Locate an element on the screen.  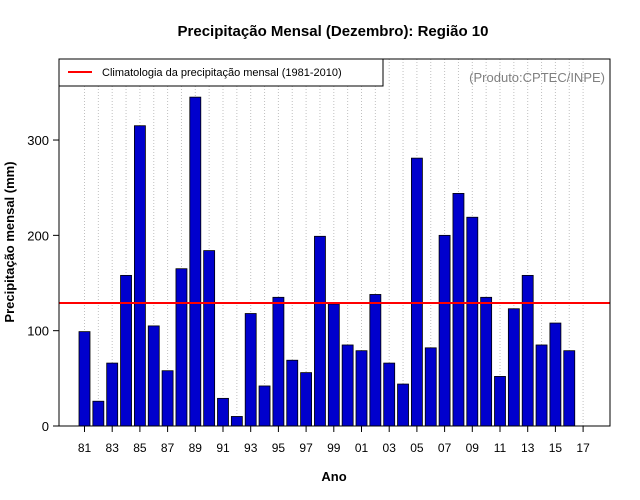
y-tick-label: 100 is located at coordinates (38, 331).